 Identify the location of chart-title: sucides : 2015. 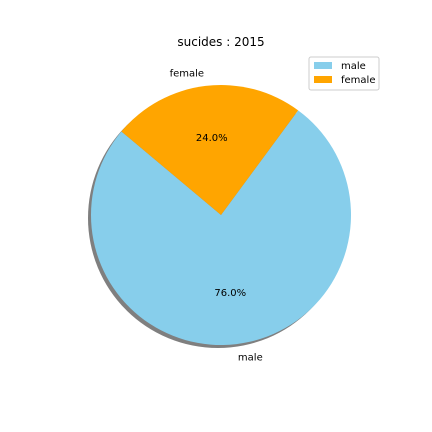
(220, 42).